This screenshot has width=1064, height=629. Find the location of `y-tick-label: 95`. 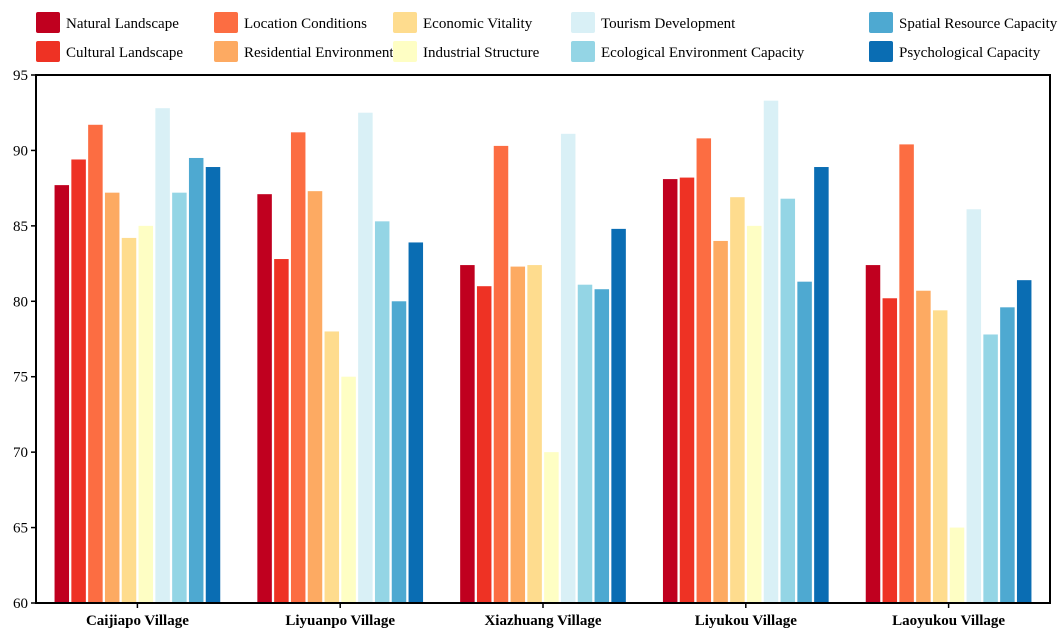

y-tick-label: 95 is located at coordinates (20, 76).